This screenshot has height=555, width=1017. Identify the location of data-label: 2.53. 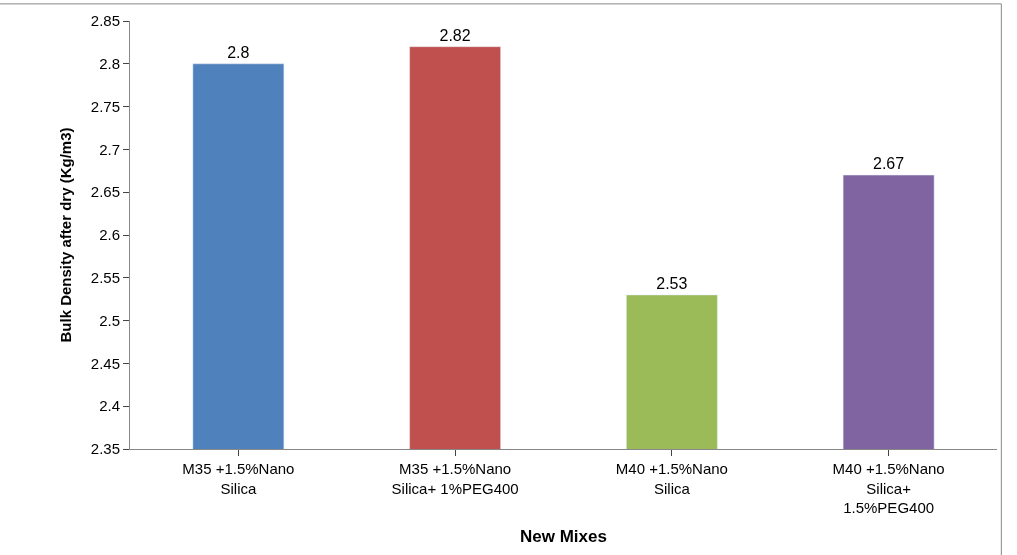
(672, 283).